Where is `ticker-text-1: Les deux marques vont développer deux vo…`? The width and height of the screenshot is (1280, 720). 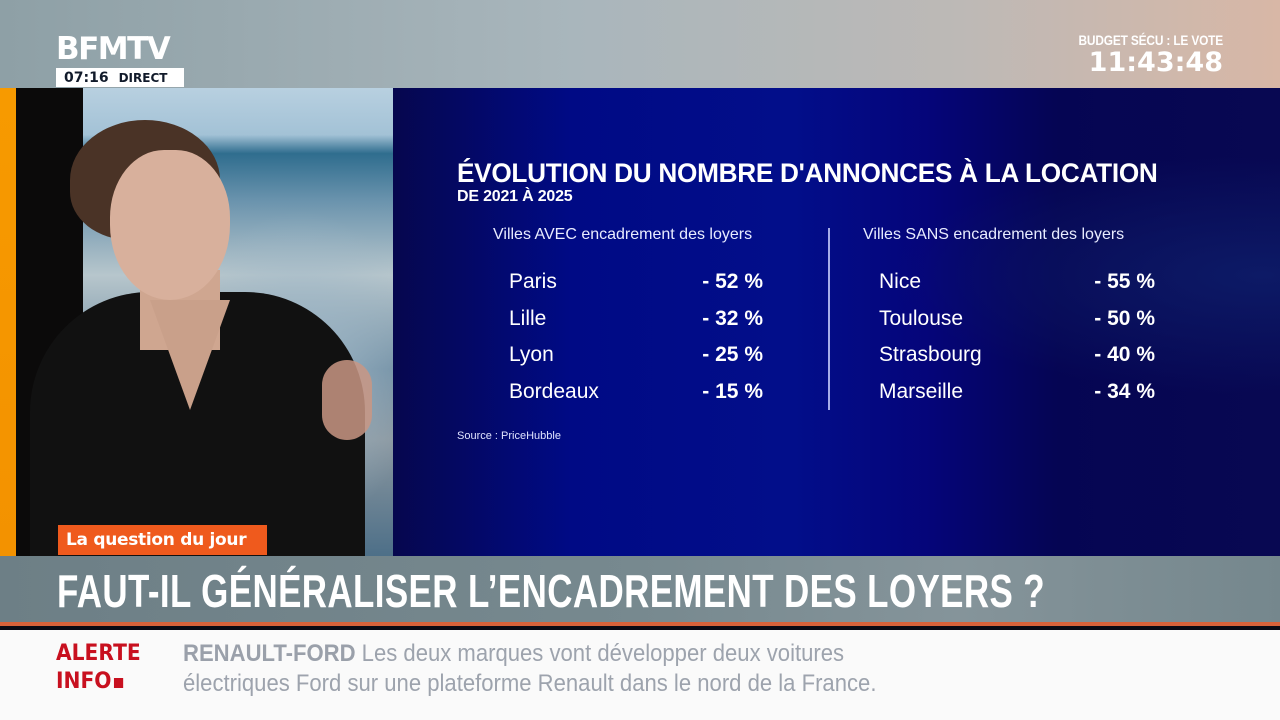 ticker-text-1: Les deux marques vont développer deux vo… is located at coordinates (603, 653).